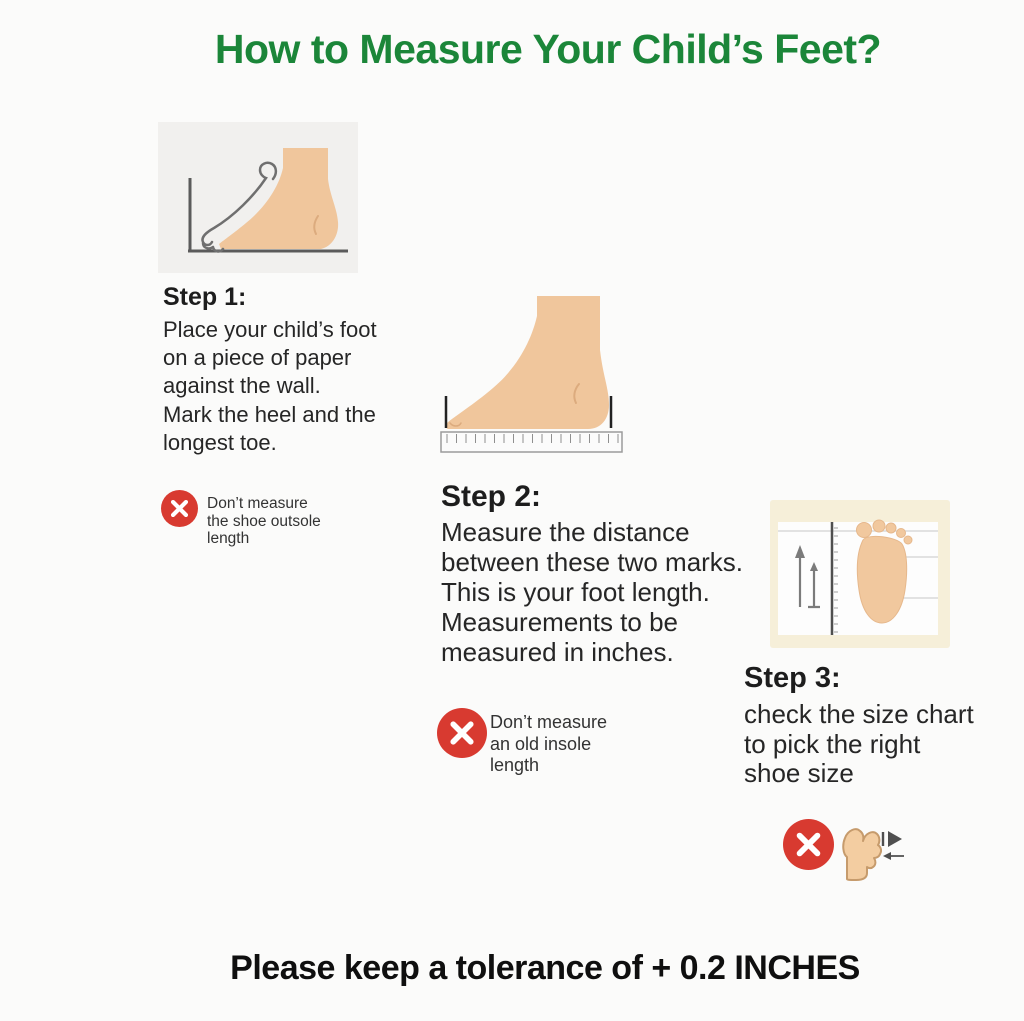 The width and height of the screenshot is (1024, 1021). Describe the element at coordinates (528, 412) in the screenshot. I see `heel-and-toe-marks` at that location.